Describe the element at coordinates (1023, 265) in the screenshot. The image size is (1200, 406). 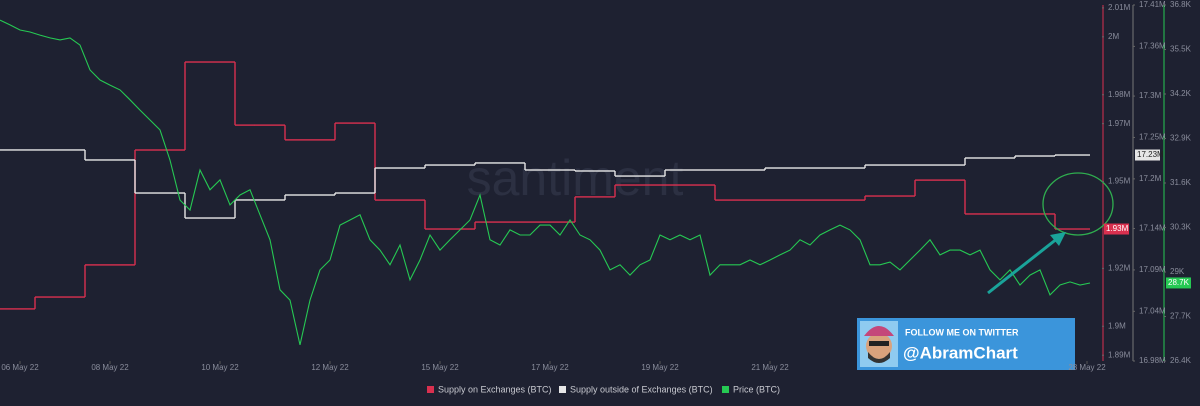
I see `arrow-shaft` at that location.